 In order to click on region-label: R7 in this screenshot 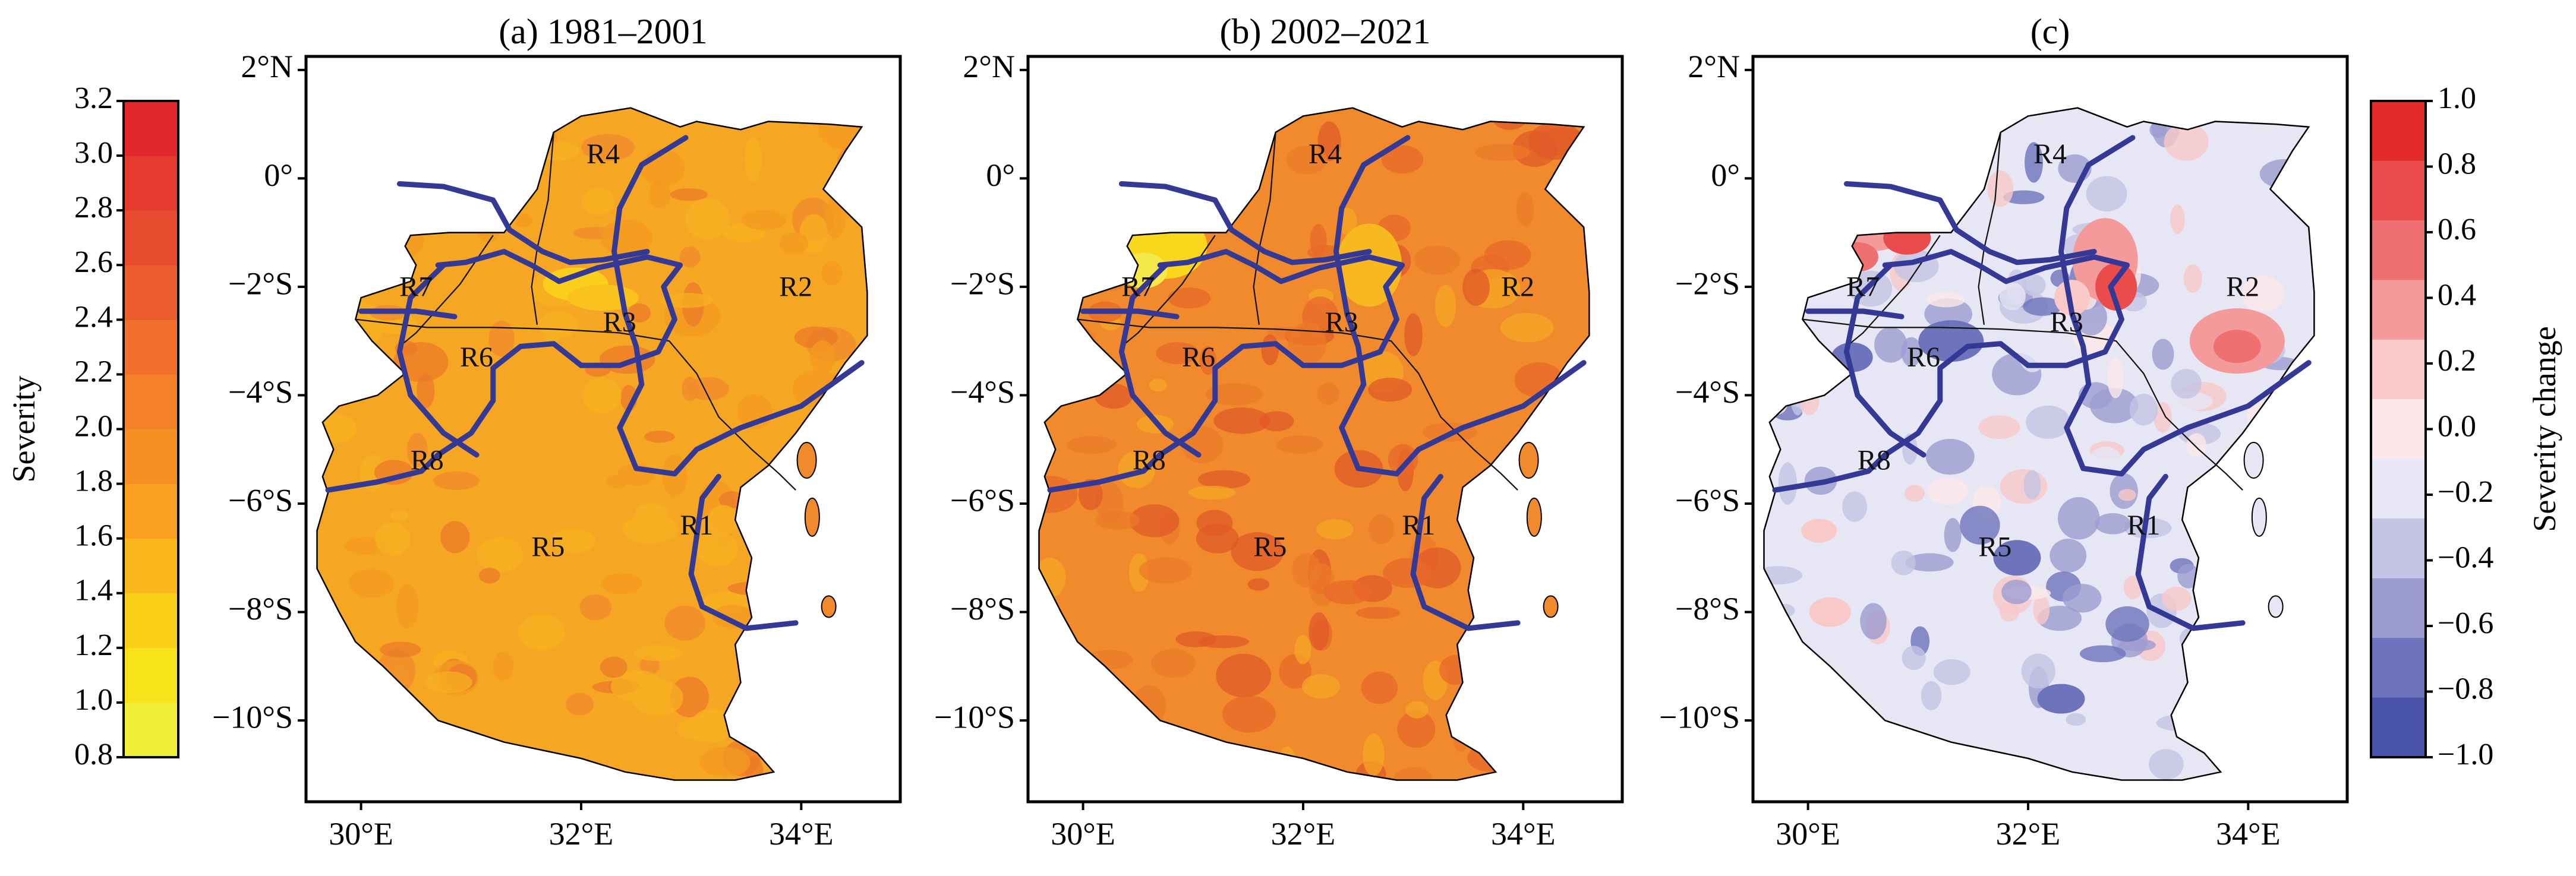, I will do `click(1138, 286)`.